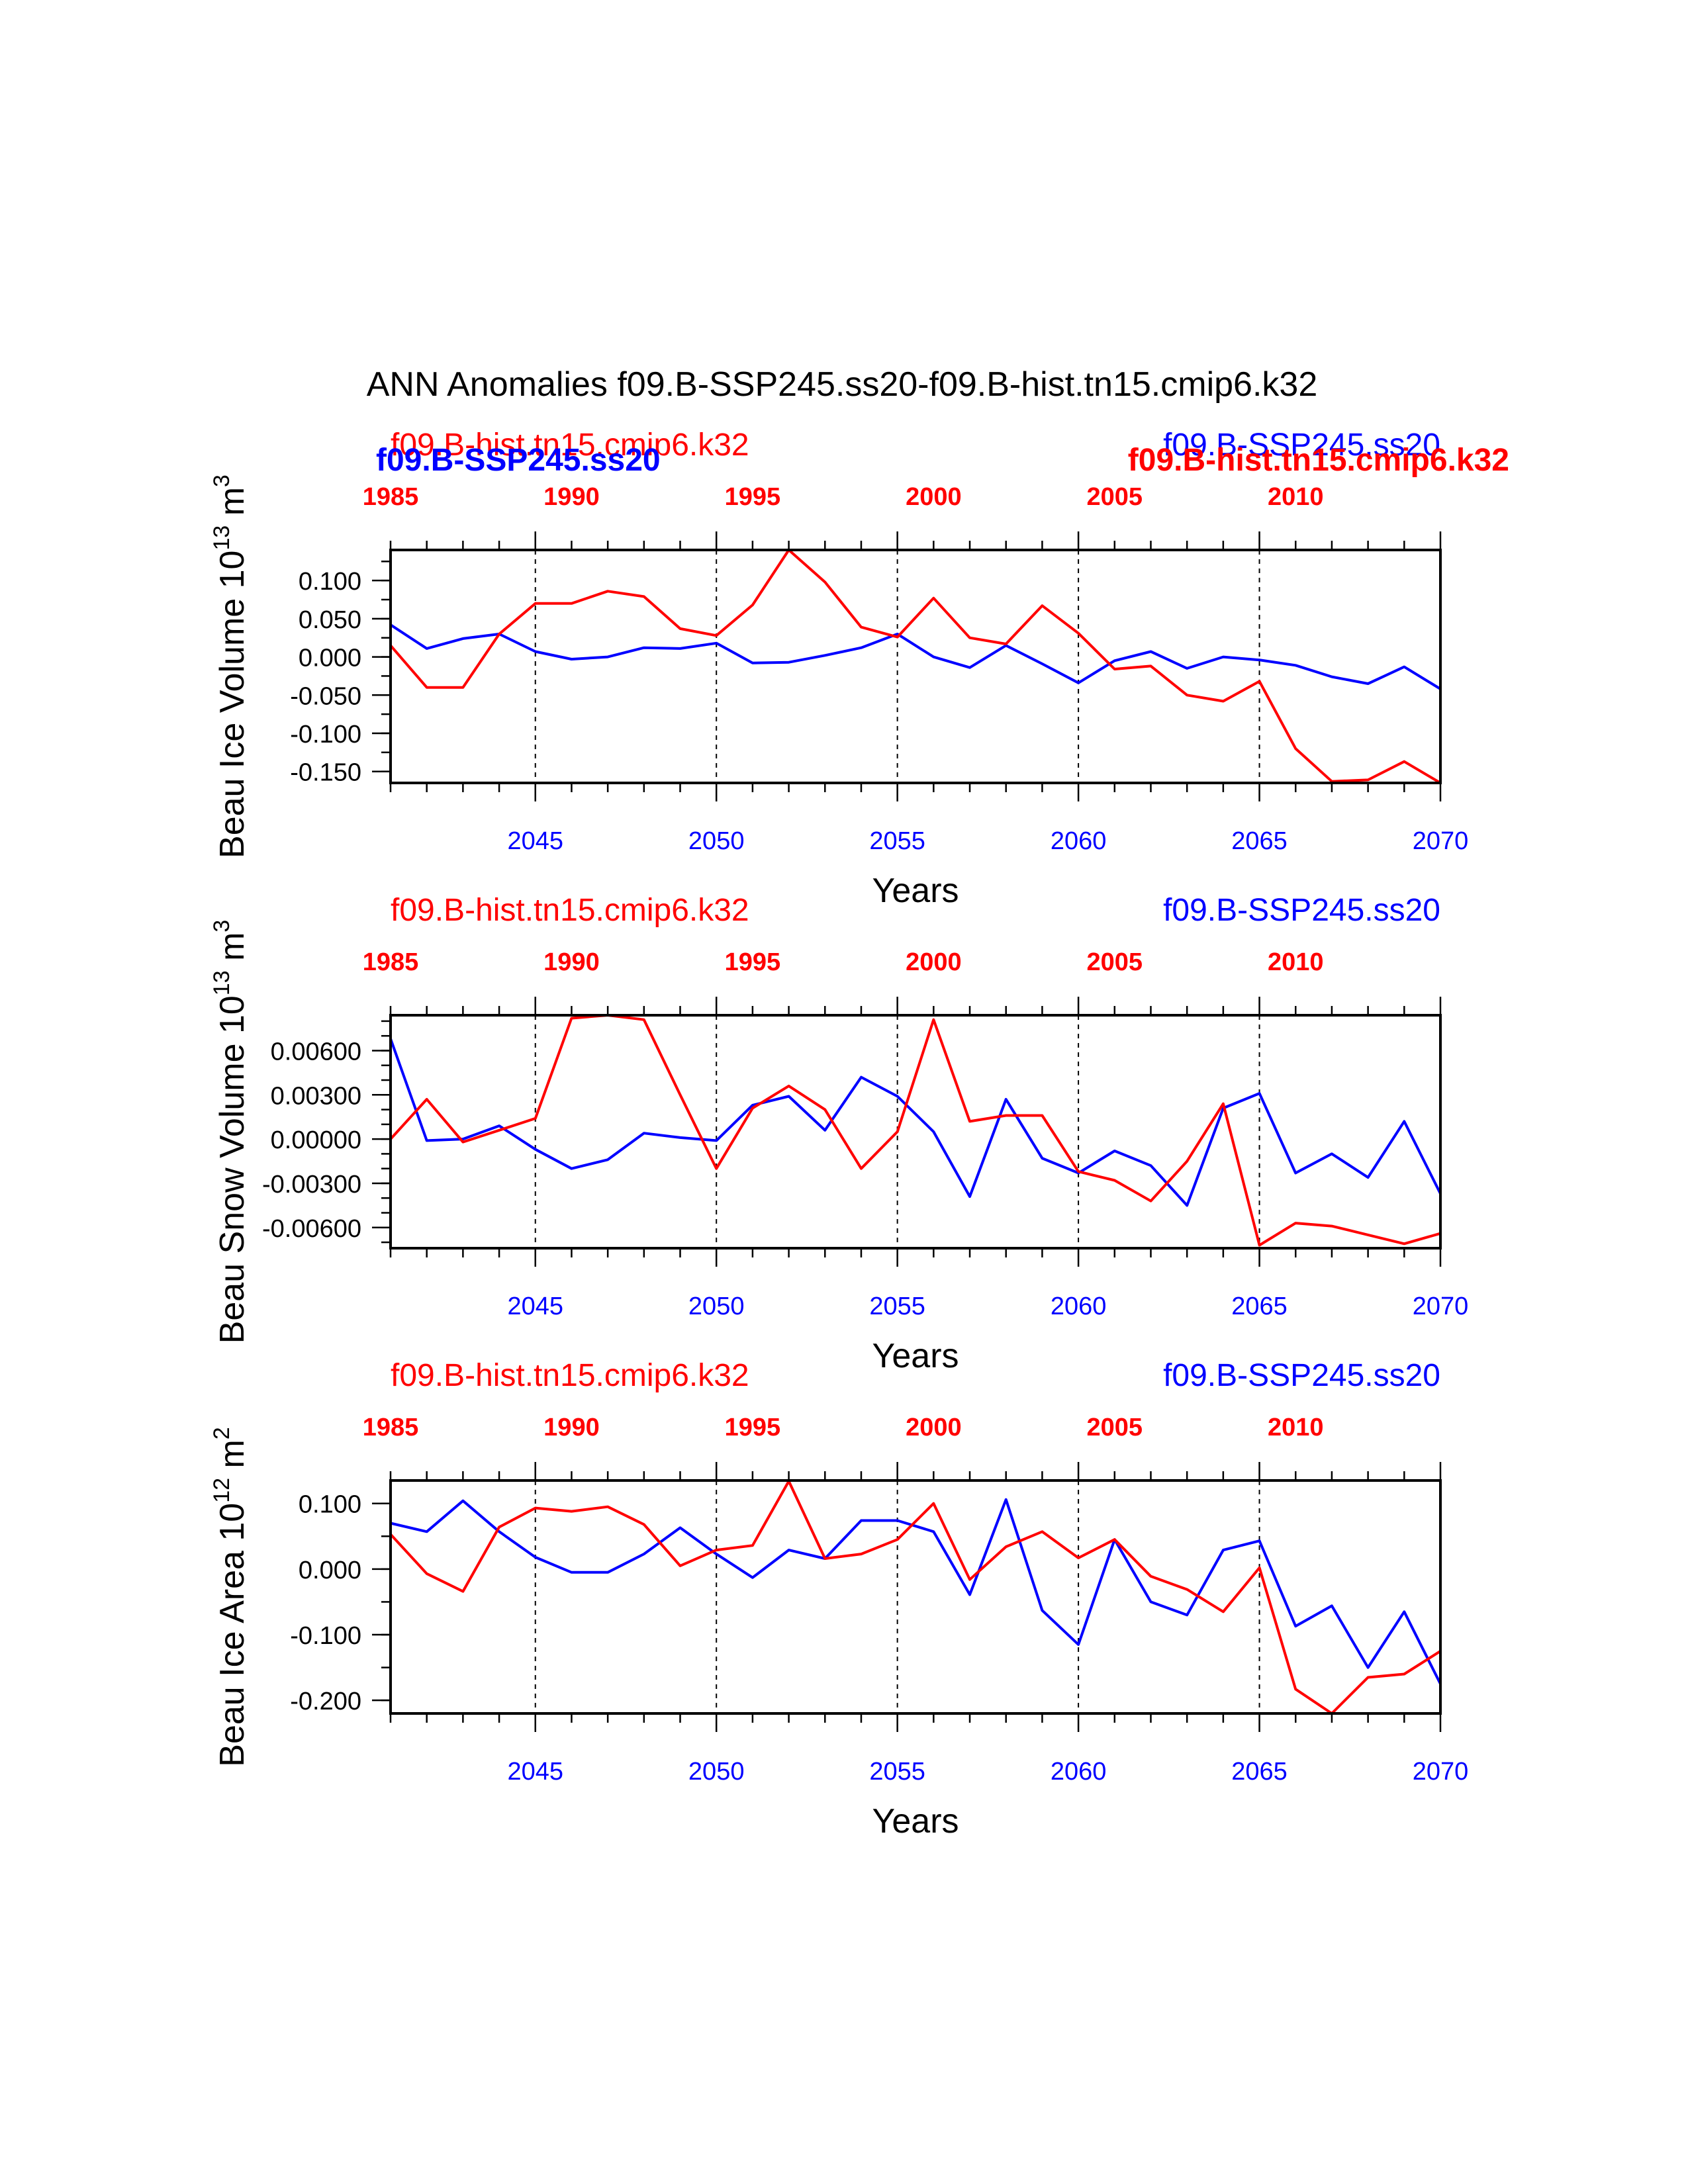 The width and height of the screenshot is (1688, 2184). Describe the element at coordinates (311, 1185) in the screenshot. I see `y-tick-label: -0.00300` at that location.